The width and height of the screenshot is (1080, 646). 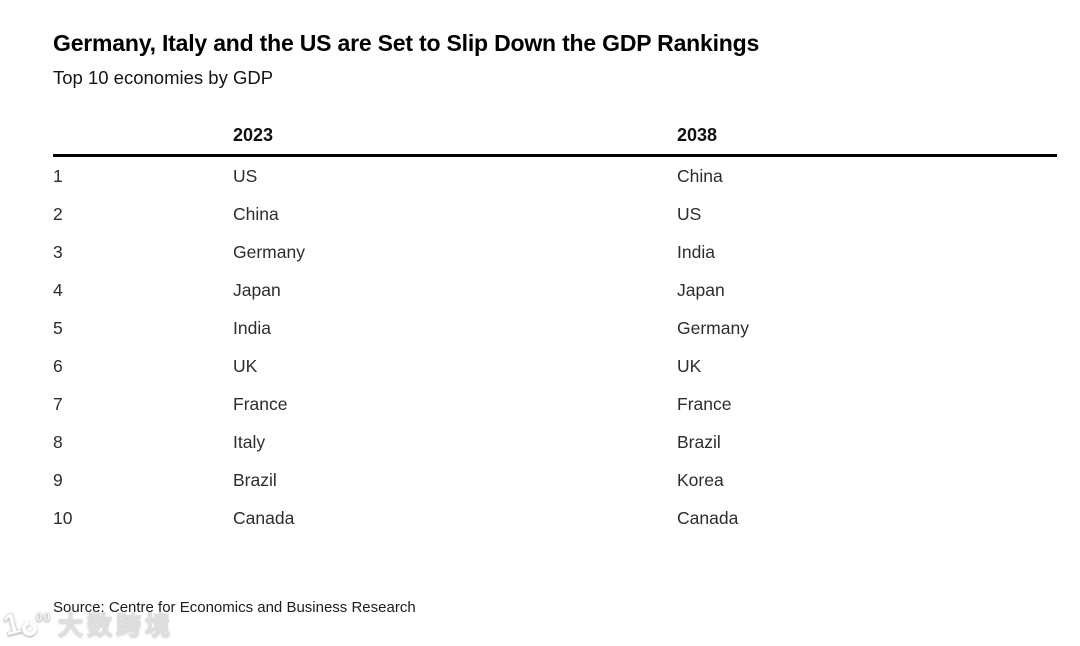 I want to click on cell-2038: India, so click(x=696, y=251).